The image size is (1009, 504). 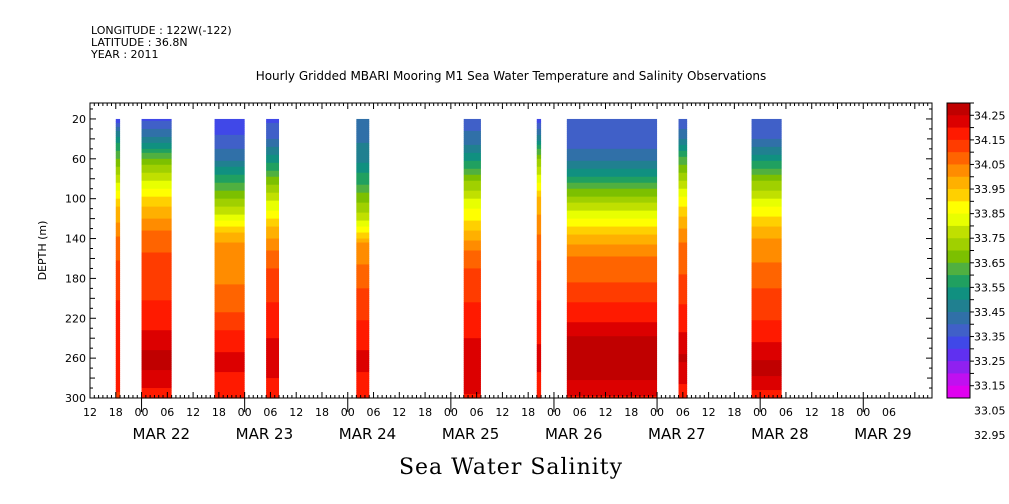 I want to click on x-tick-label: 00, so click(x=348, y=412).